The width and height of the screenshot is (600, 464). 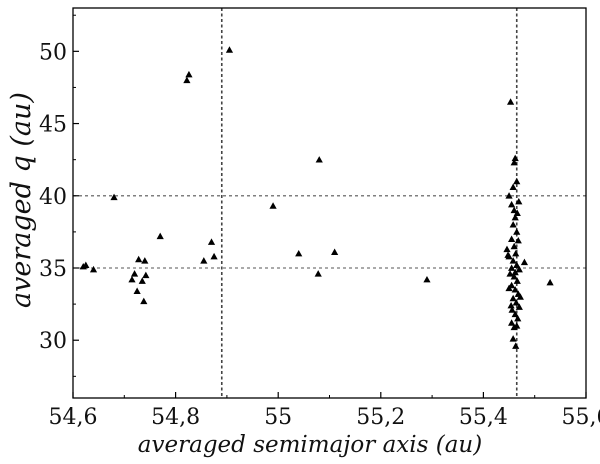 I want to click on y-tick-label: 45, so click(x=53, y=125).